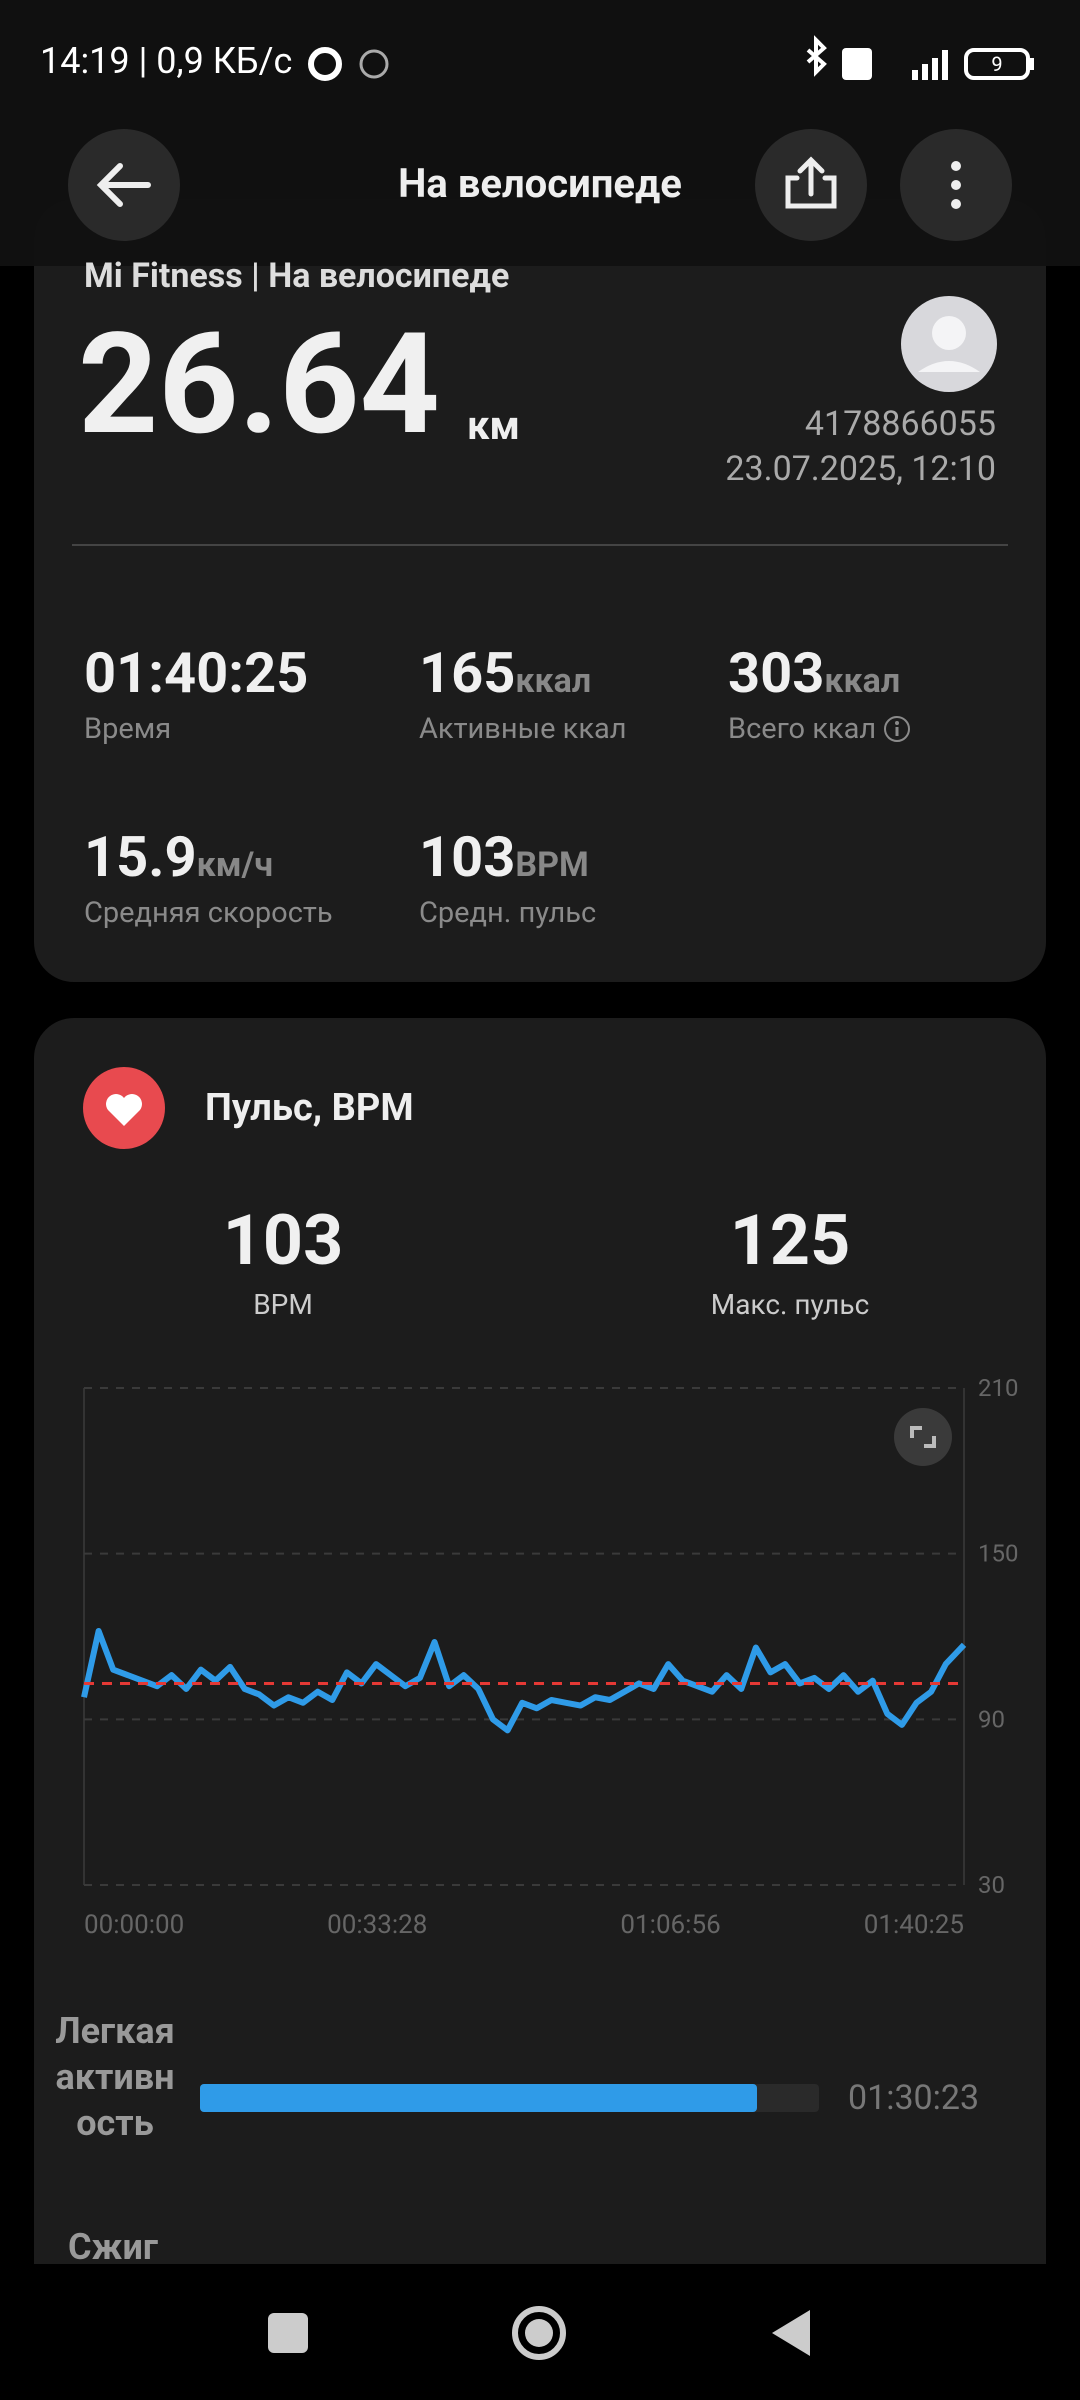  What do you see at coordinates (259, 385) in the screenshot?
I see `distance: 26.64` at bounding box center [259, 385].